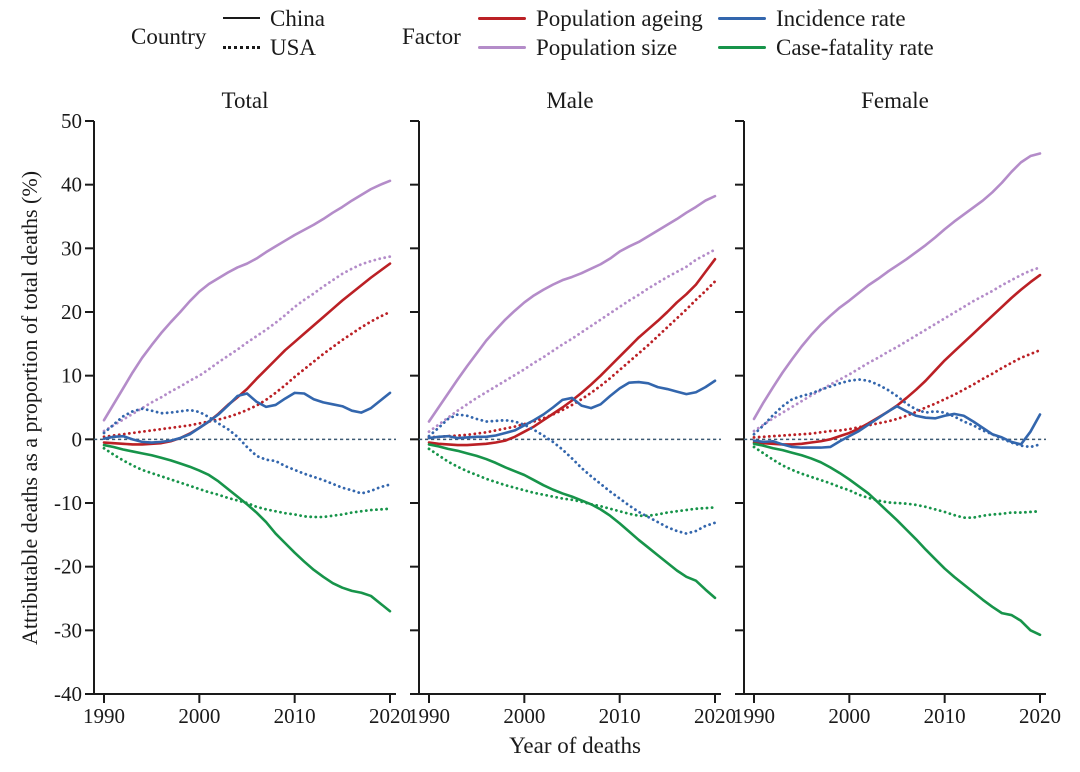 Image resolution: width=1080 pixels, height=772 pixels. What do you see at coordinates (742, 47) in the screenshot?
I see `case-fatality-rate-line-swatch` at bounding box center [742, 47].